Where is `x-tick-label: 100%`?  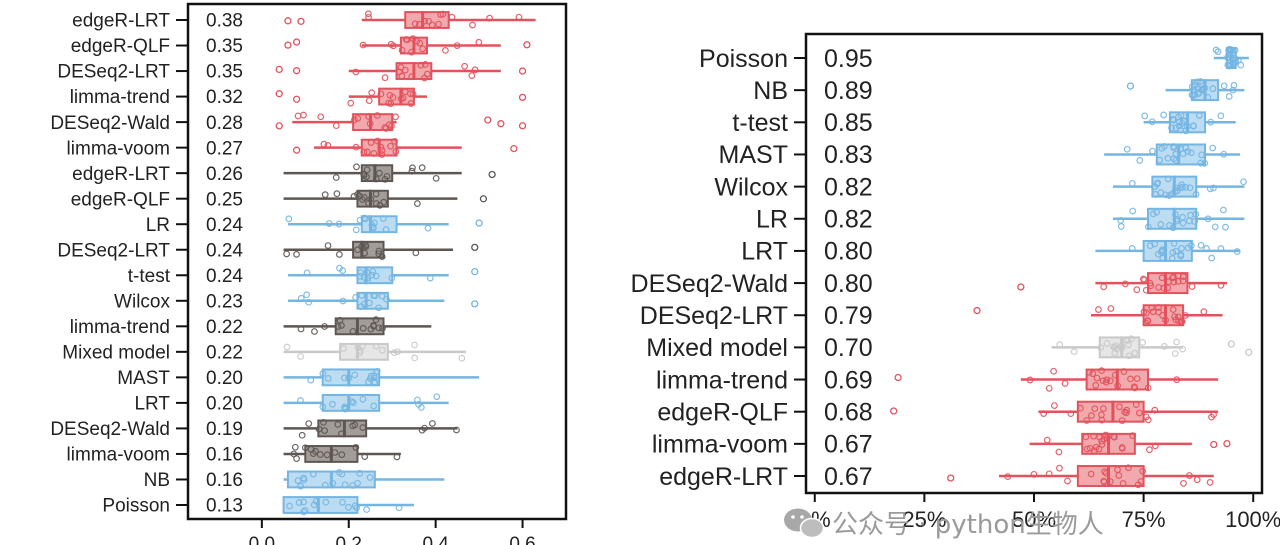
x-tick-label: 100% is located at coordinates (1252, 519).